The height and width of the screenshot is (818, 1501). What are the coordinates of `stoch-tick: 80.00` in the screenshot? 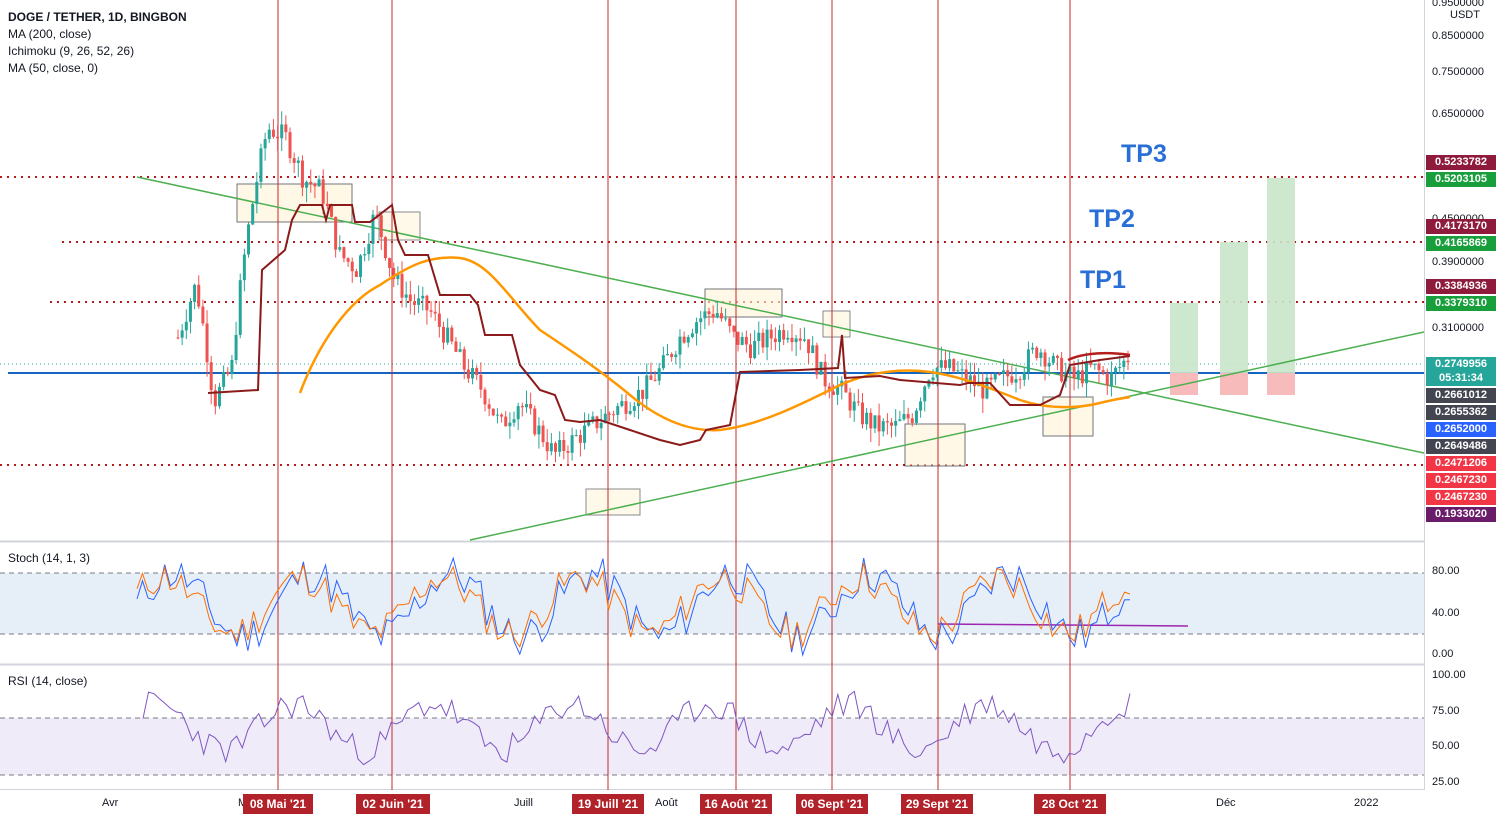 It's located at (1446, 571).